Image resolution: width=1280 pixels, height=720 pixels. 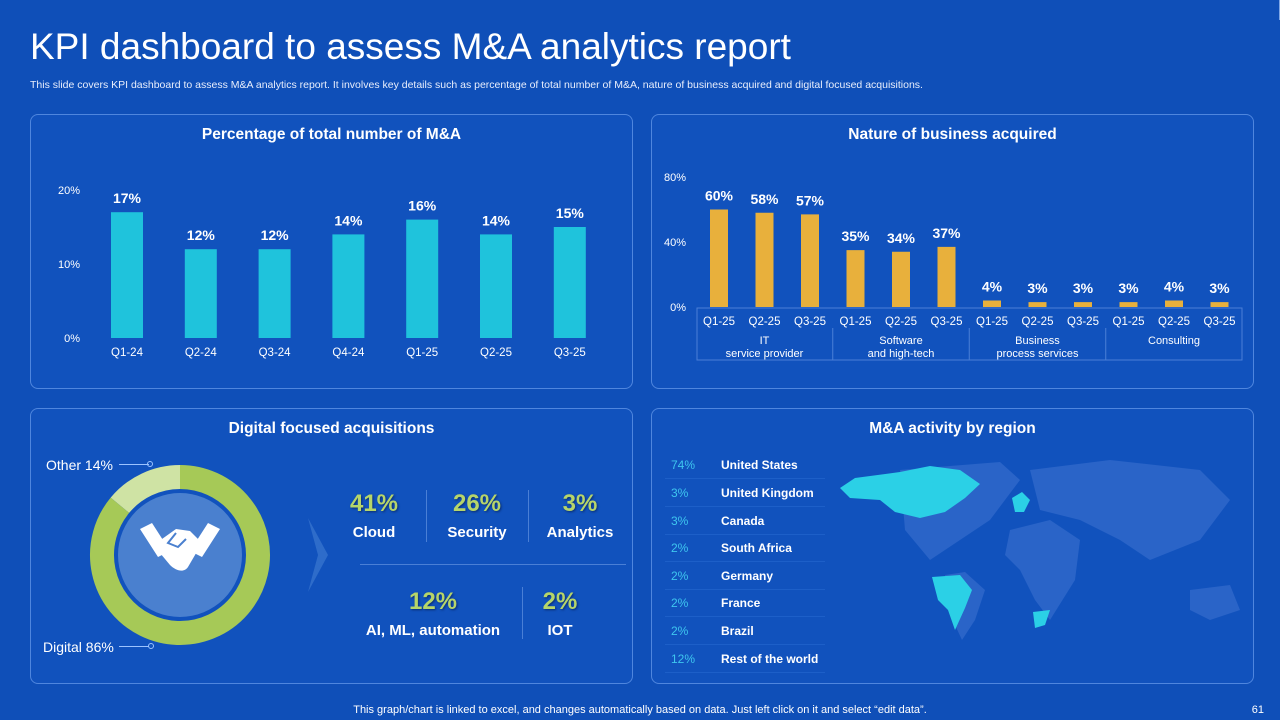 I want to click on group-label: Software, so click(x=900, y=341).